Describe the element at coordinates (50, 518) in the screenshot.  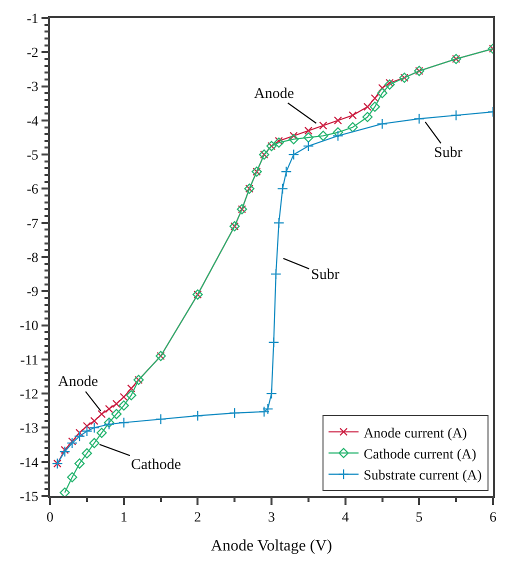
I see `x-tick-label: 0` at that location.